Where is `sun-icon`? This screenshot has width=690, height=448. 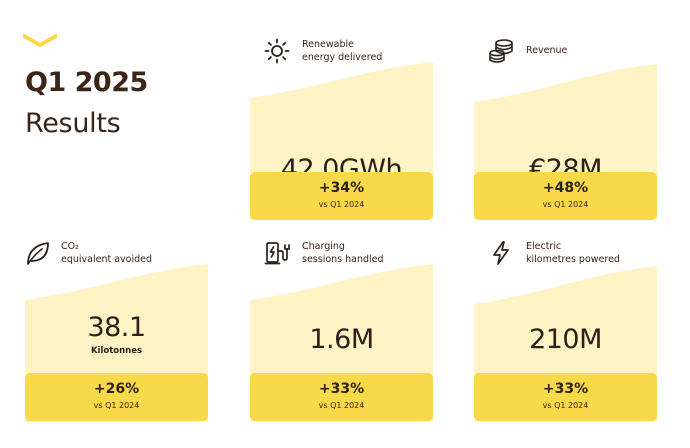
sun-icon is located at coordinates (277, 51).